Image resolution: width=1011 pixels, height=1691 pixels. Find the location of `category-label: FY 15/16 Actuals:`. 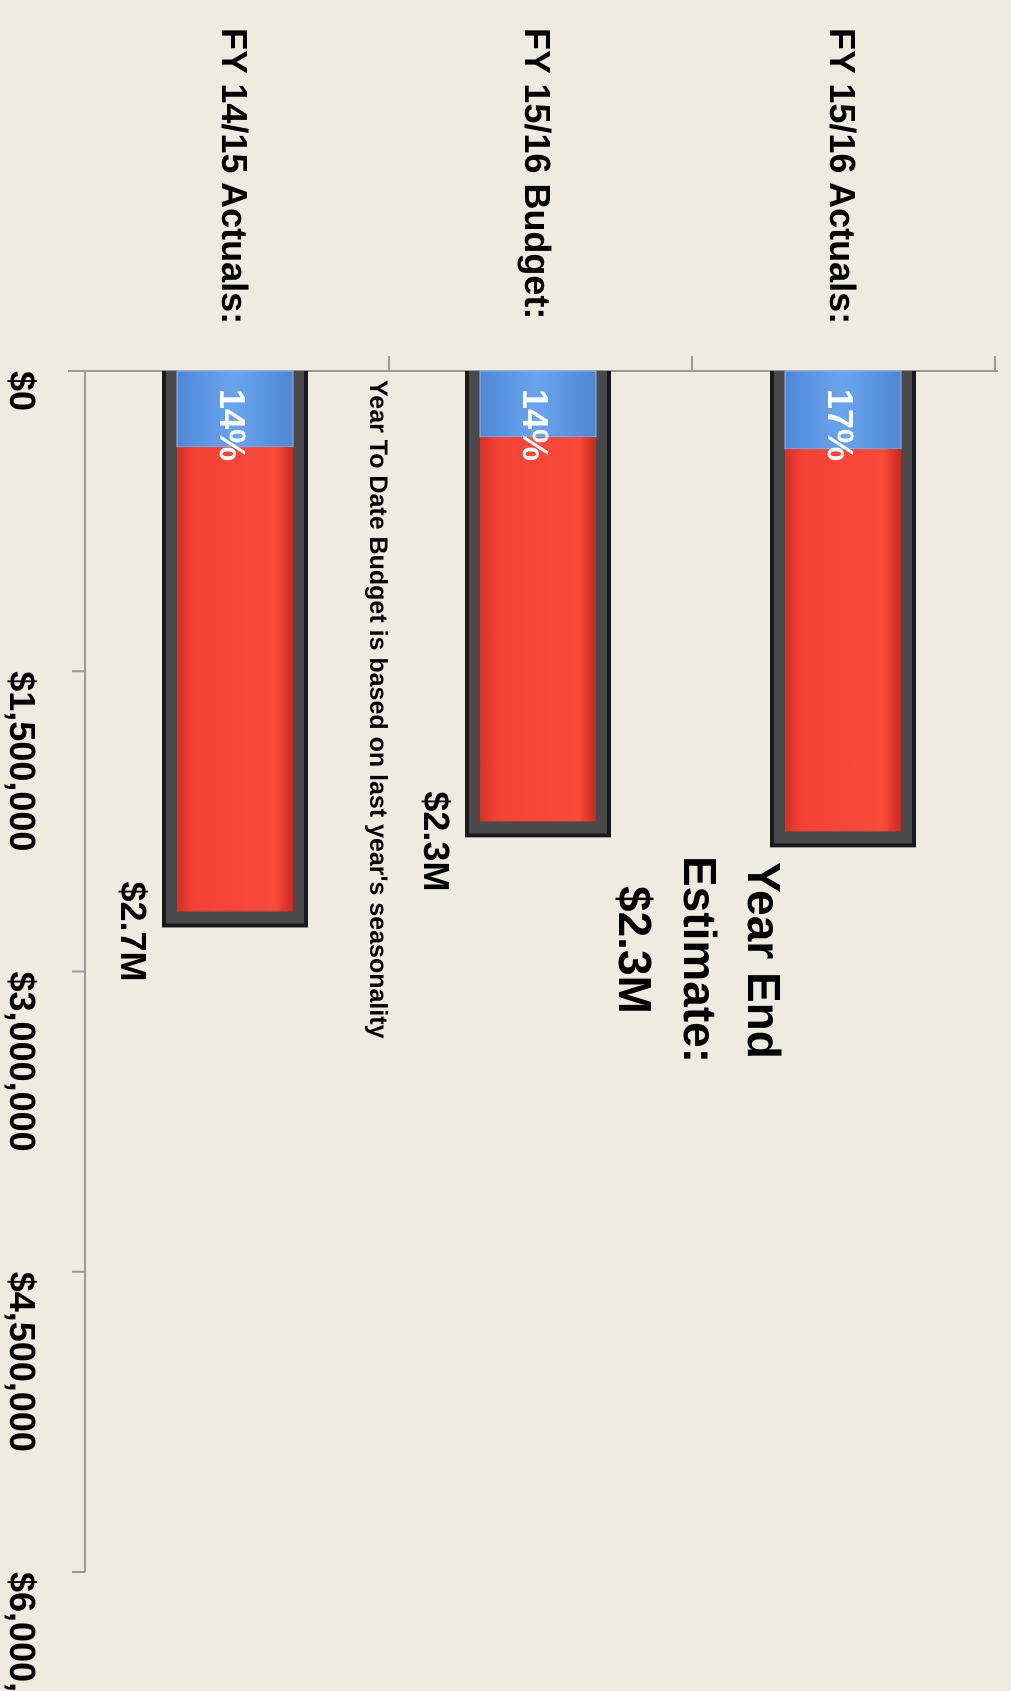

category-label: FY 15/16 Actuals: is located at coordinates (842, 176).